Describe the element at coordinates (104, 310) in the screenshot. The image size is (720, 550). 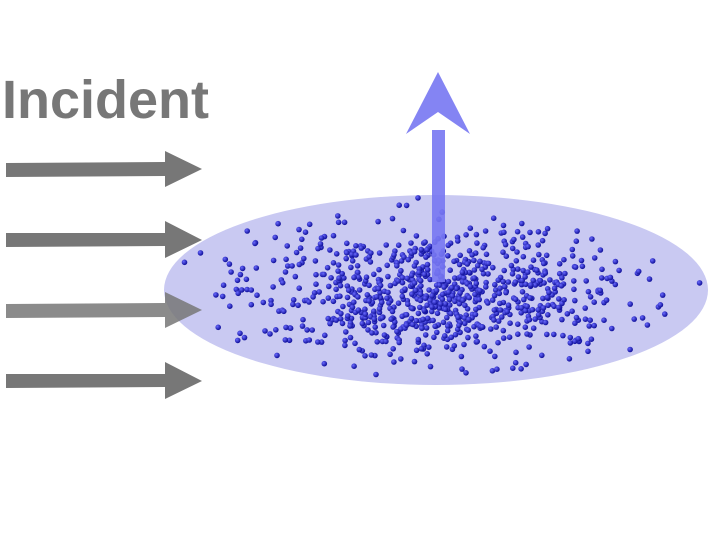
I see `arrow` at that location.